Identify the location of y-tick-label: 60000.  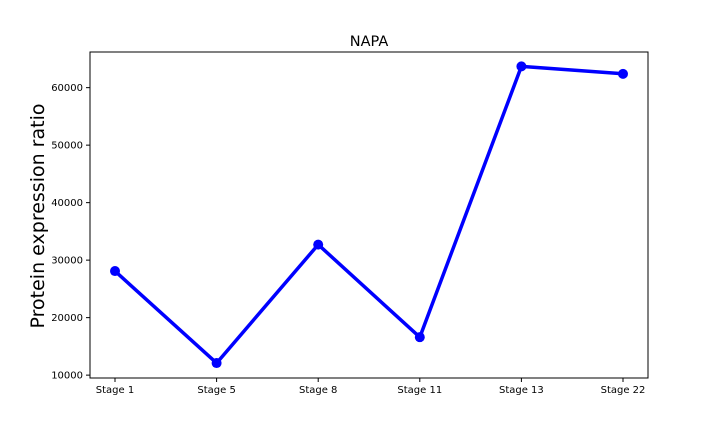
(67, 88).